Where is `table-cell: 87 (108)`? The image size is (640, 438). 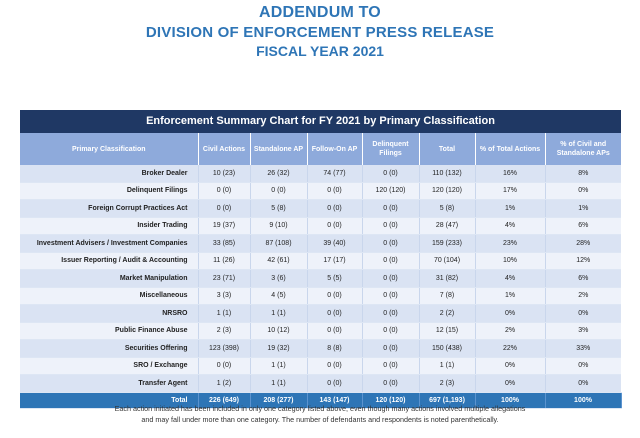 table-cell: 87 (108) is located at coordinates (279, 243).